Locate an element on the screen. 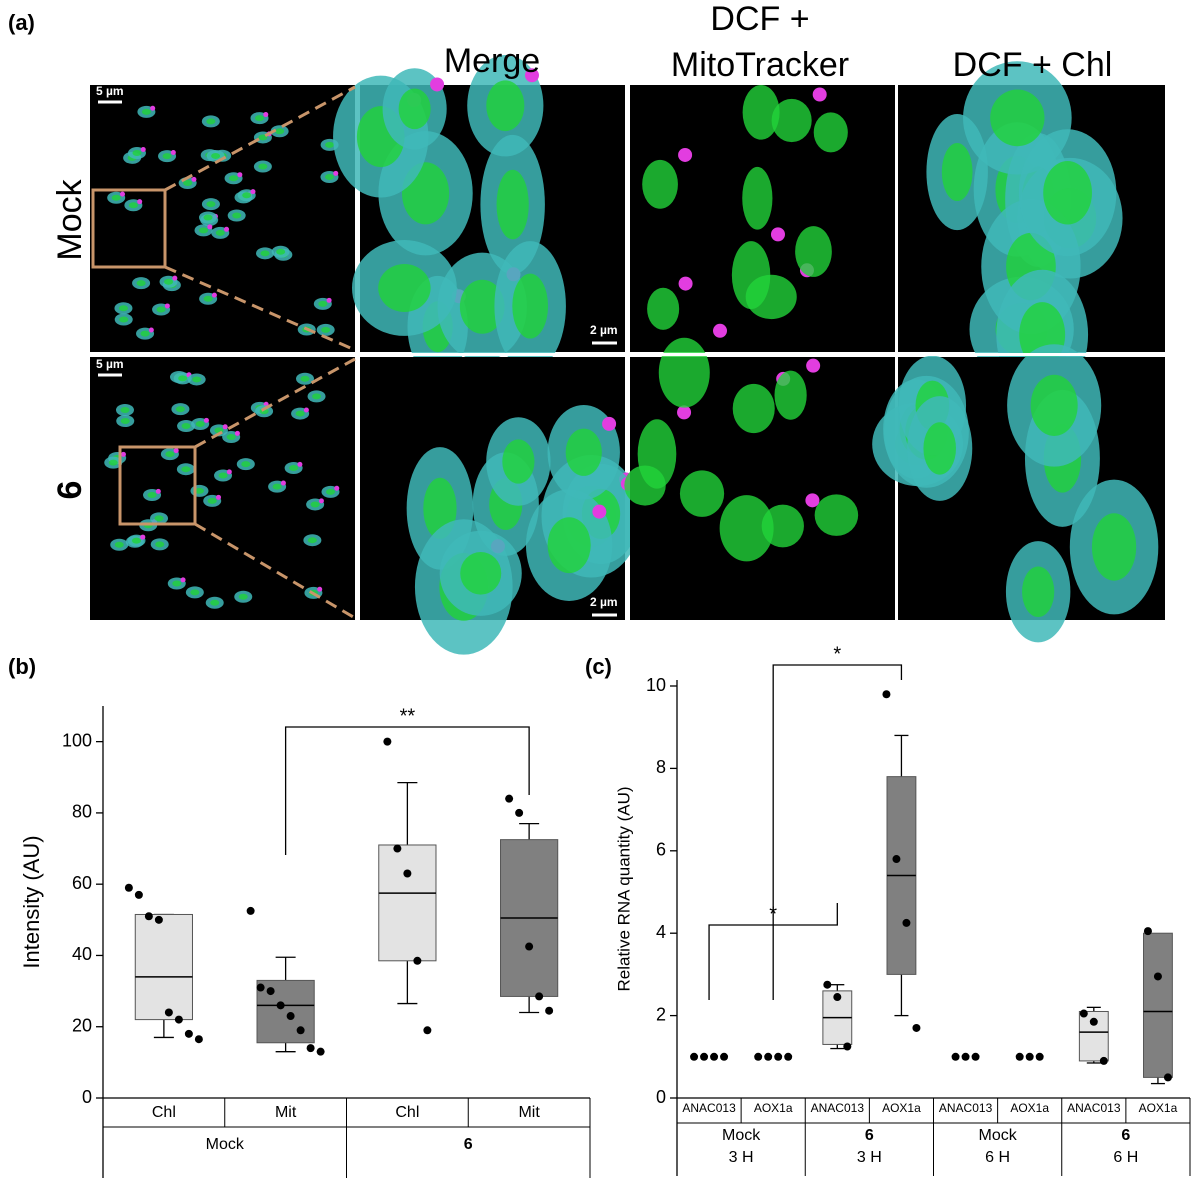  group-sublabel: 6 H is located at coordinates (997, 1157).